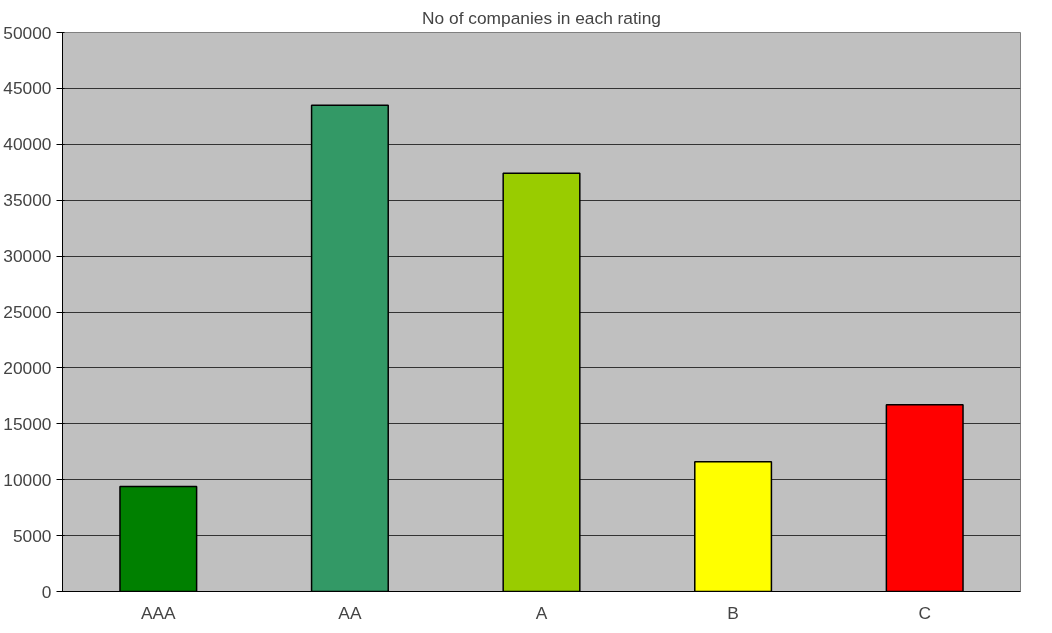  What do you see at coordinates (27, 479) in the screenshot?
I see `y-tick-label: 10000` at bounding box center [27, 479].